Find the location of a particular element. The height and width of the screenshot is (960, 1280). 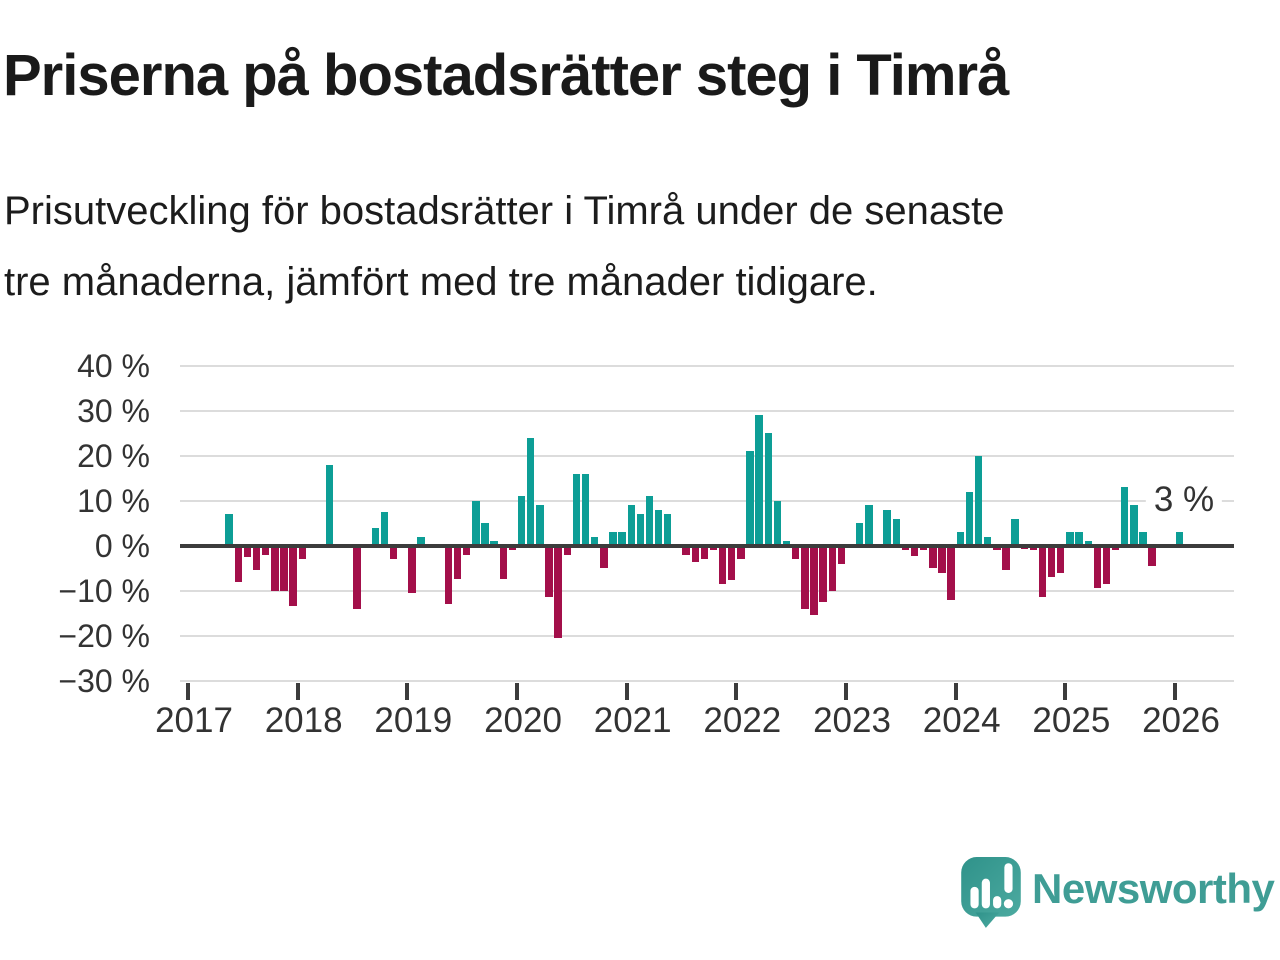

y-axis-label: 30 % is located at coordinates (113, 410).